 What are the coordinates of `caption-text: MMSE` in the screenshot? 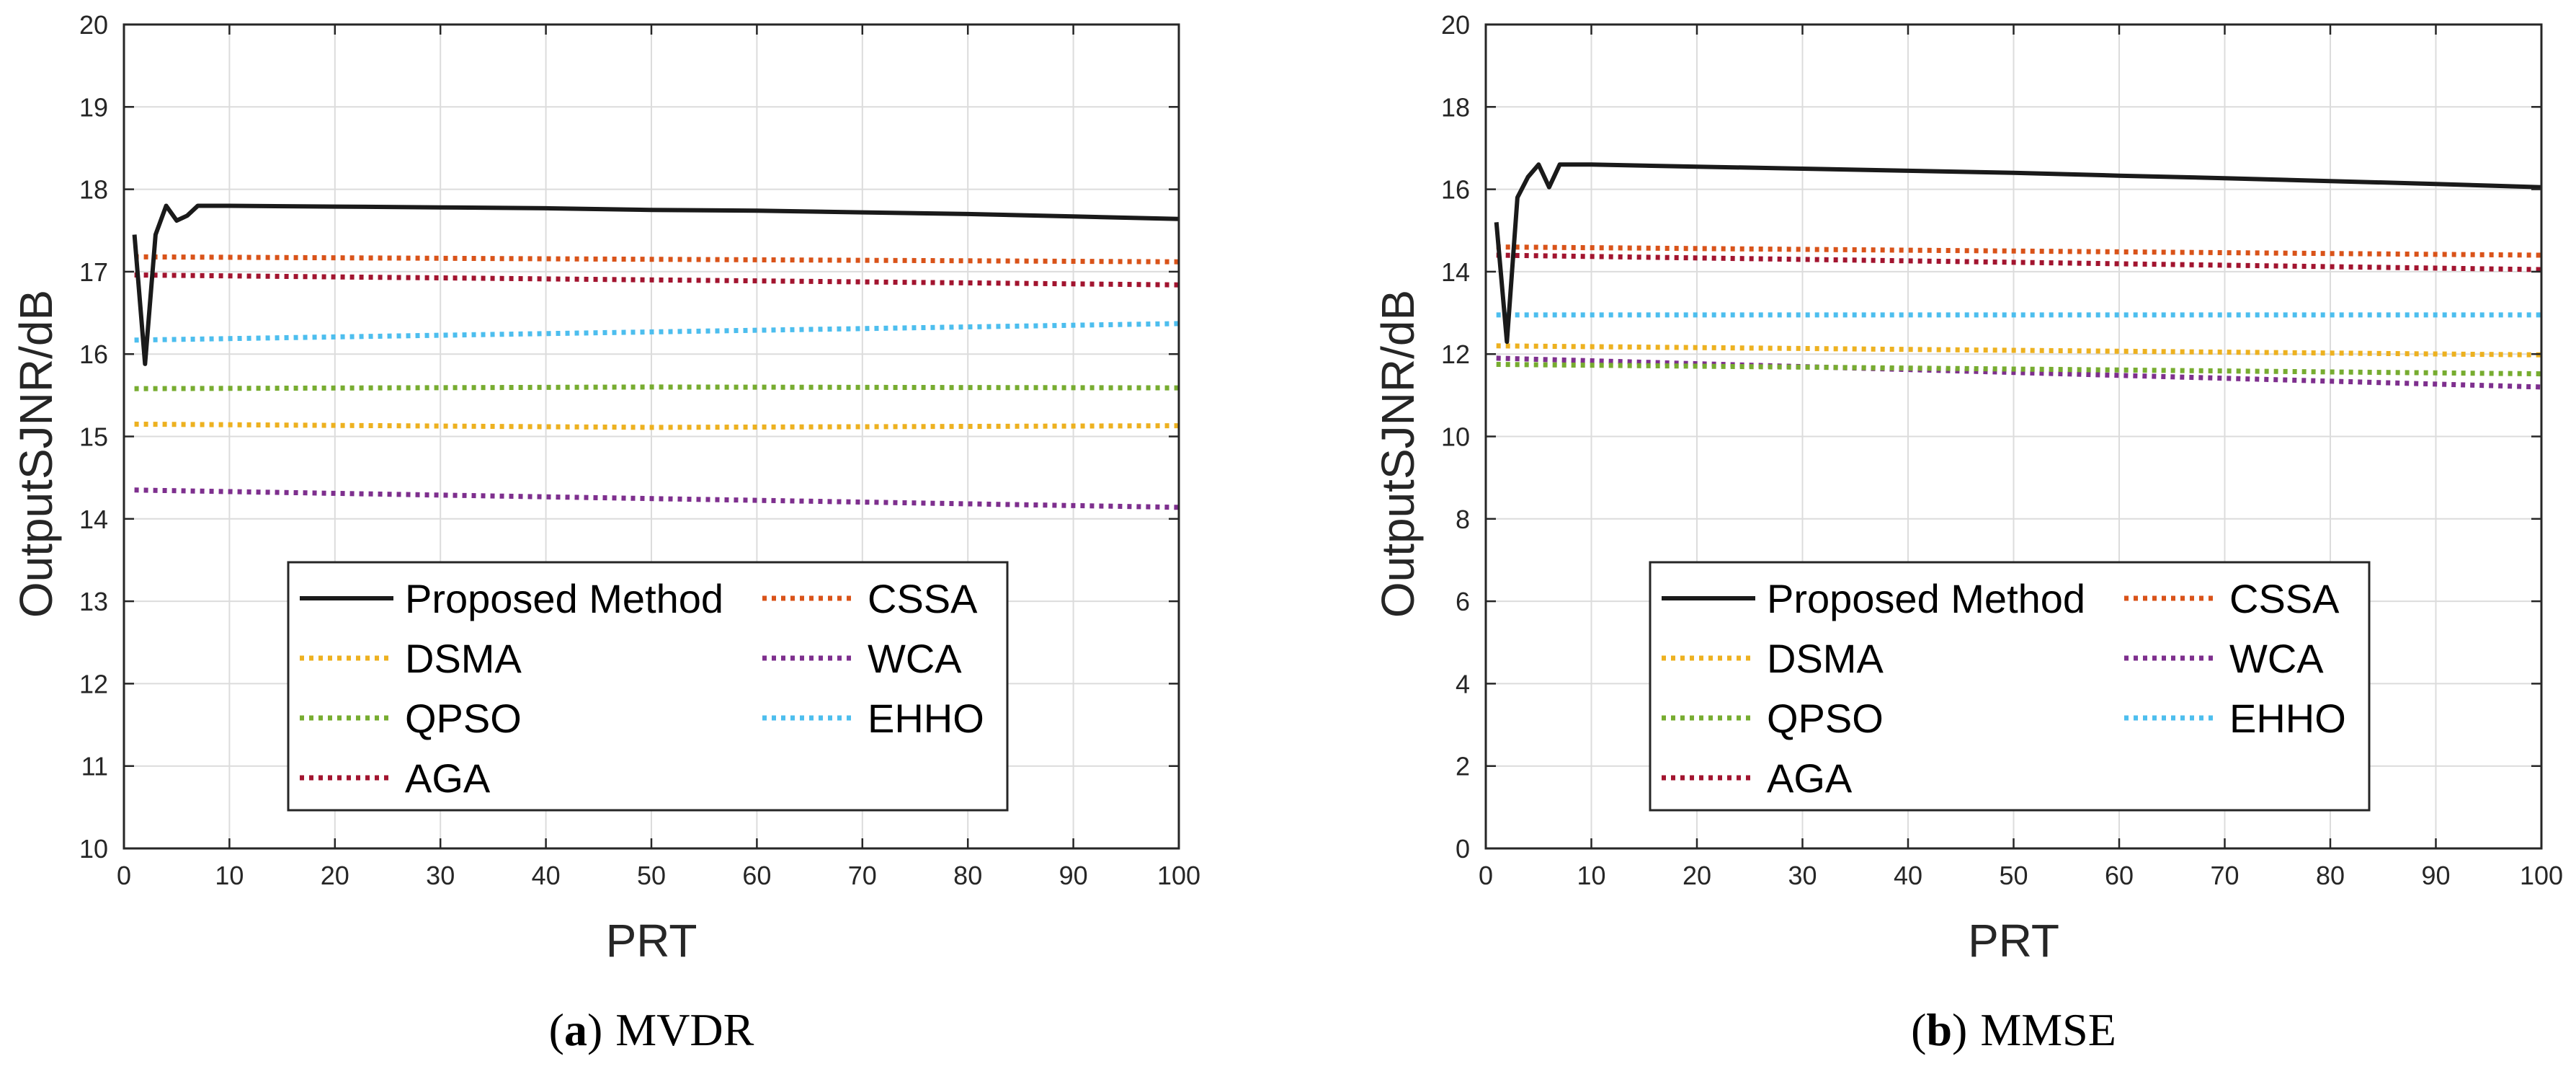 It's located at (2048, 1029).